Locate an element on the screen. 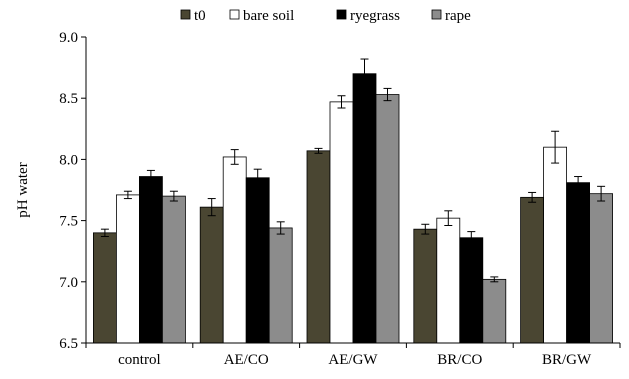 This screenshot has height=379, width=629. legend-label: bare soil is located at coordinates (268, 16).